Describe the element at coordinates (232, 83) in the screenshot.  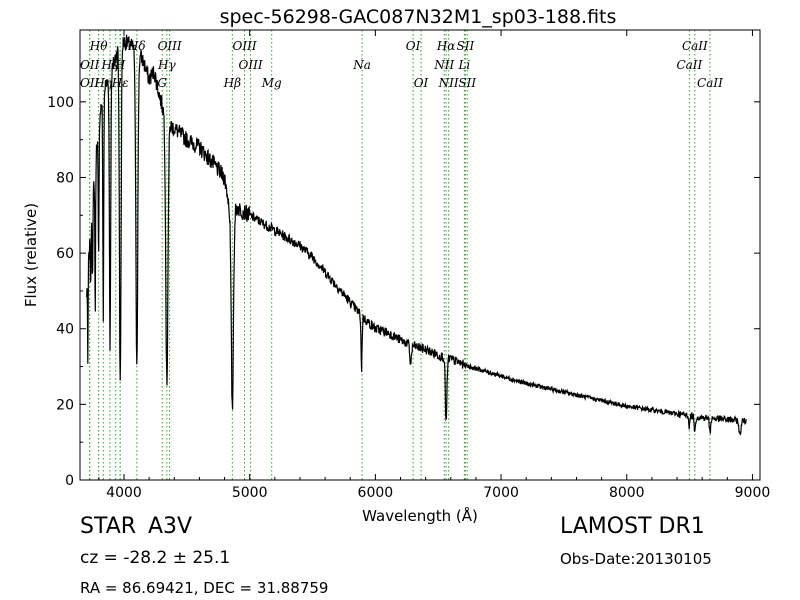
I see `spectral-line-label: Hβ` at that location.